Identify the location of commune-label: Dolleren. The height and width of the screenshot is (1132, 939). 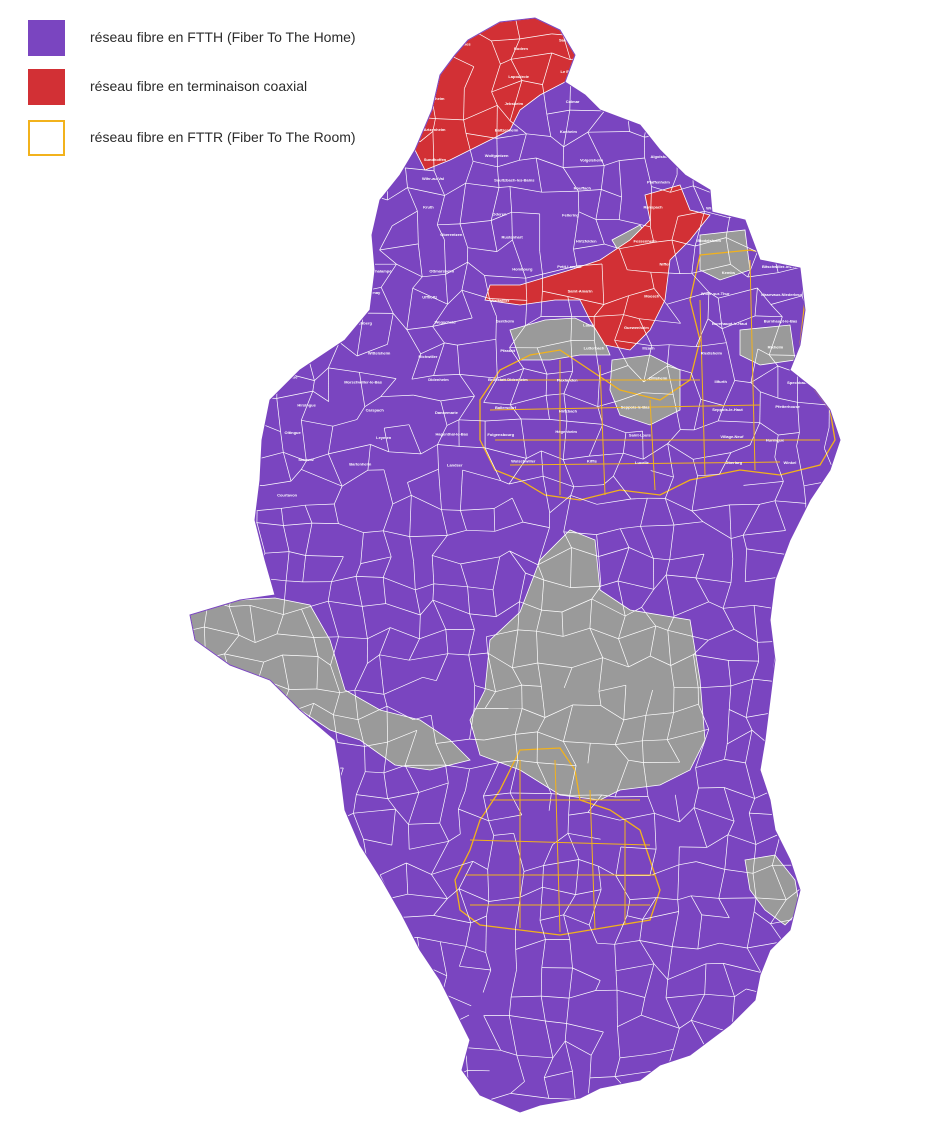
(304, 327).